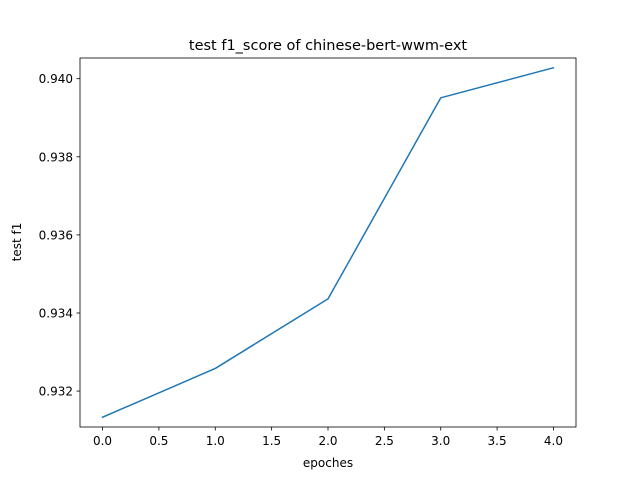  What do you see at coordinates (384, 441) in the screenshot?
I see `x-tick-label-5: 2.5` at bounding box center [384, 441].